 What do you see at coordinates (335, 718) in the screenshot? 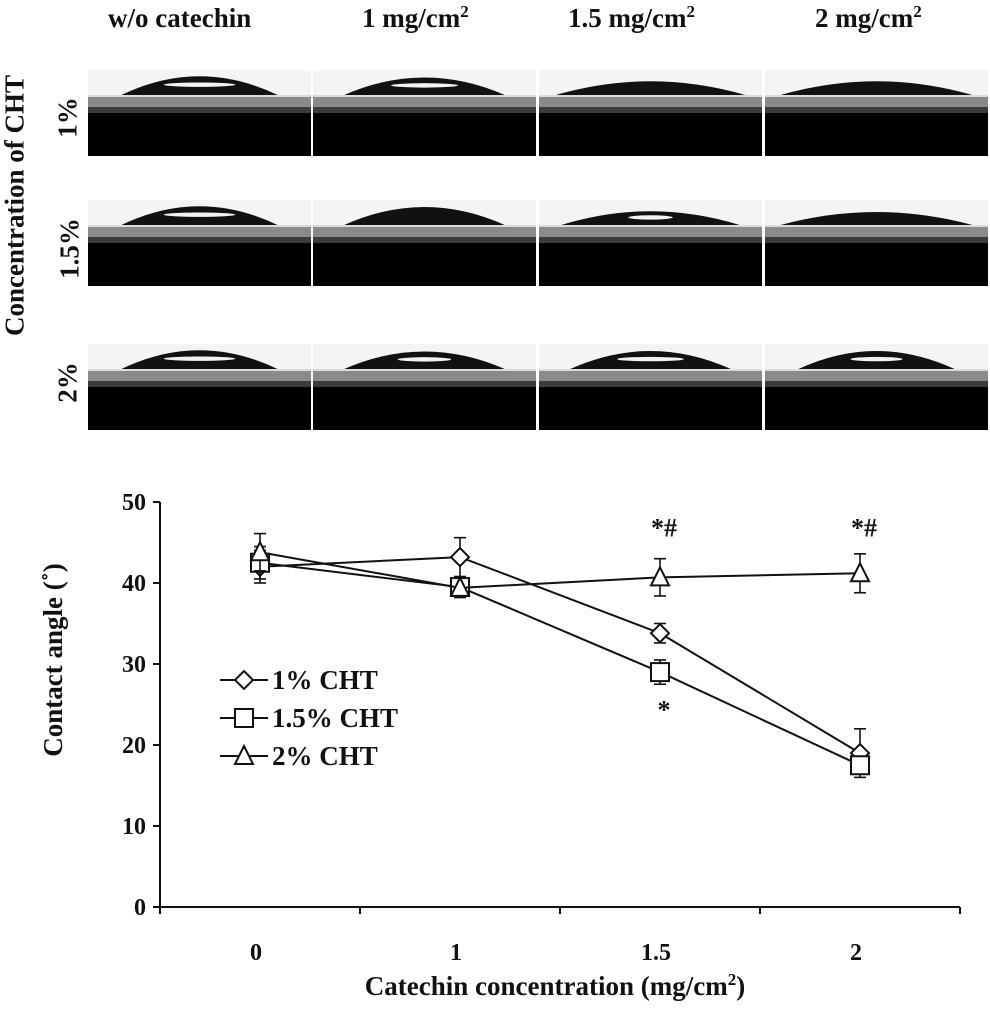
I see `legend-label: 1.5% CHT` at bounding box center [335, 718].